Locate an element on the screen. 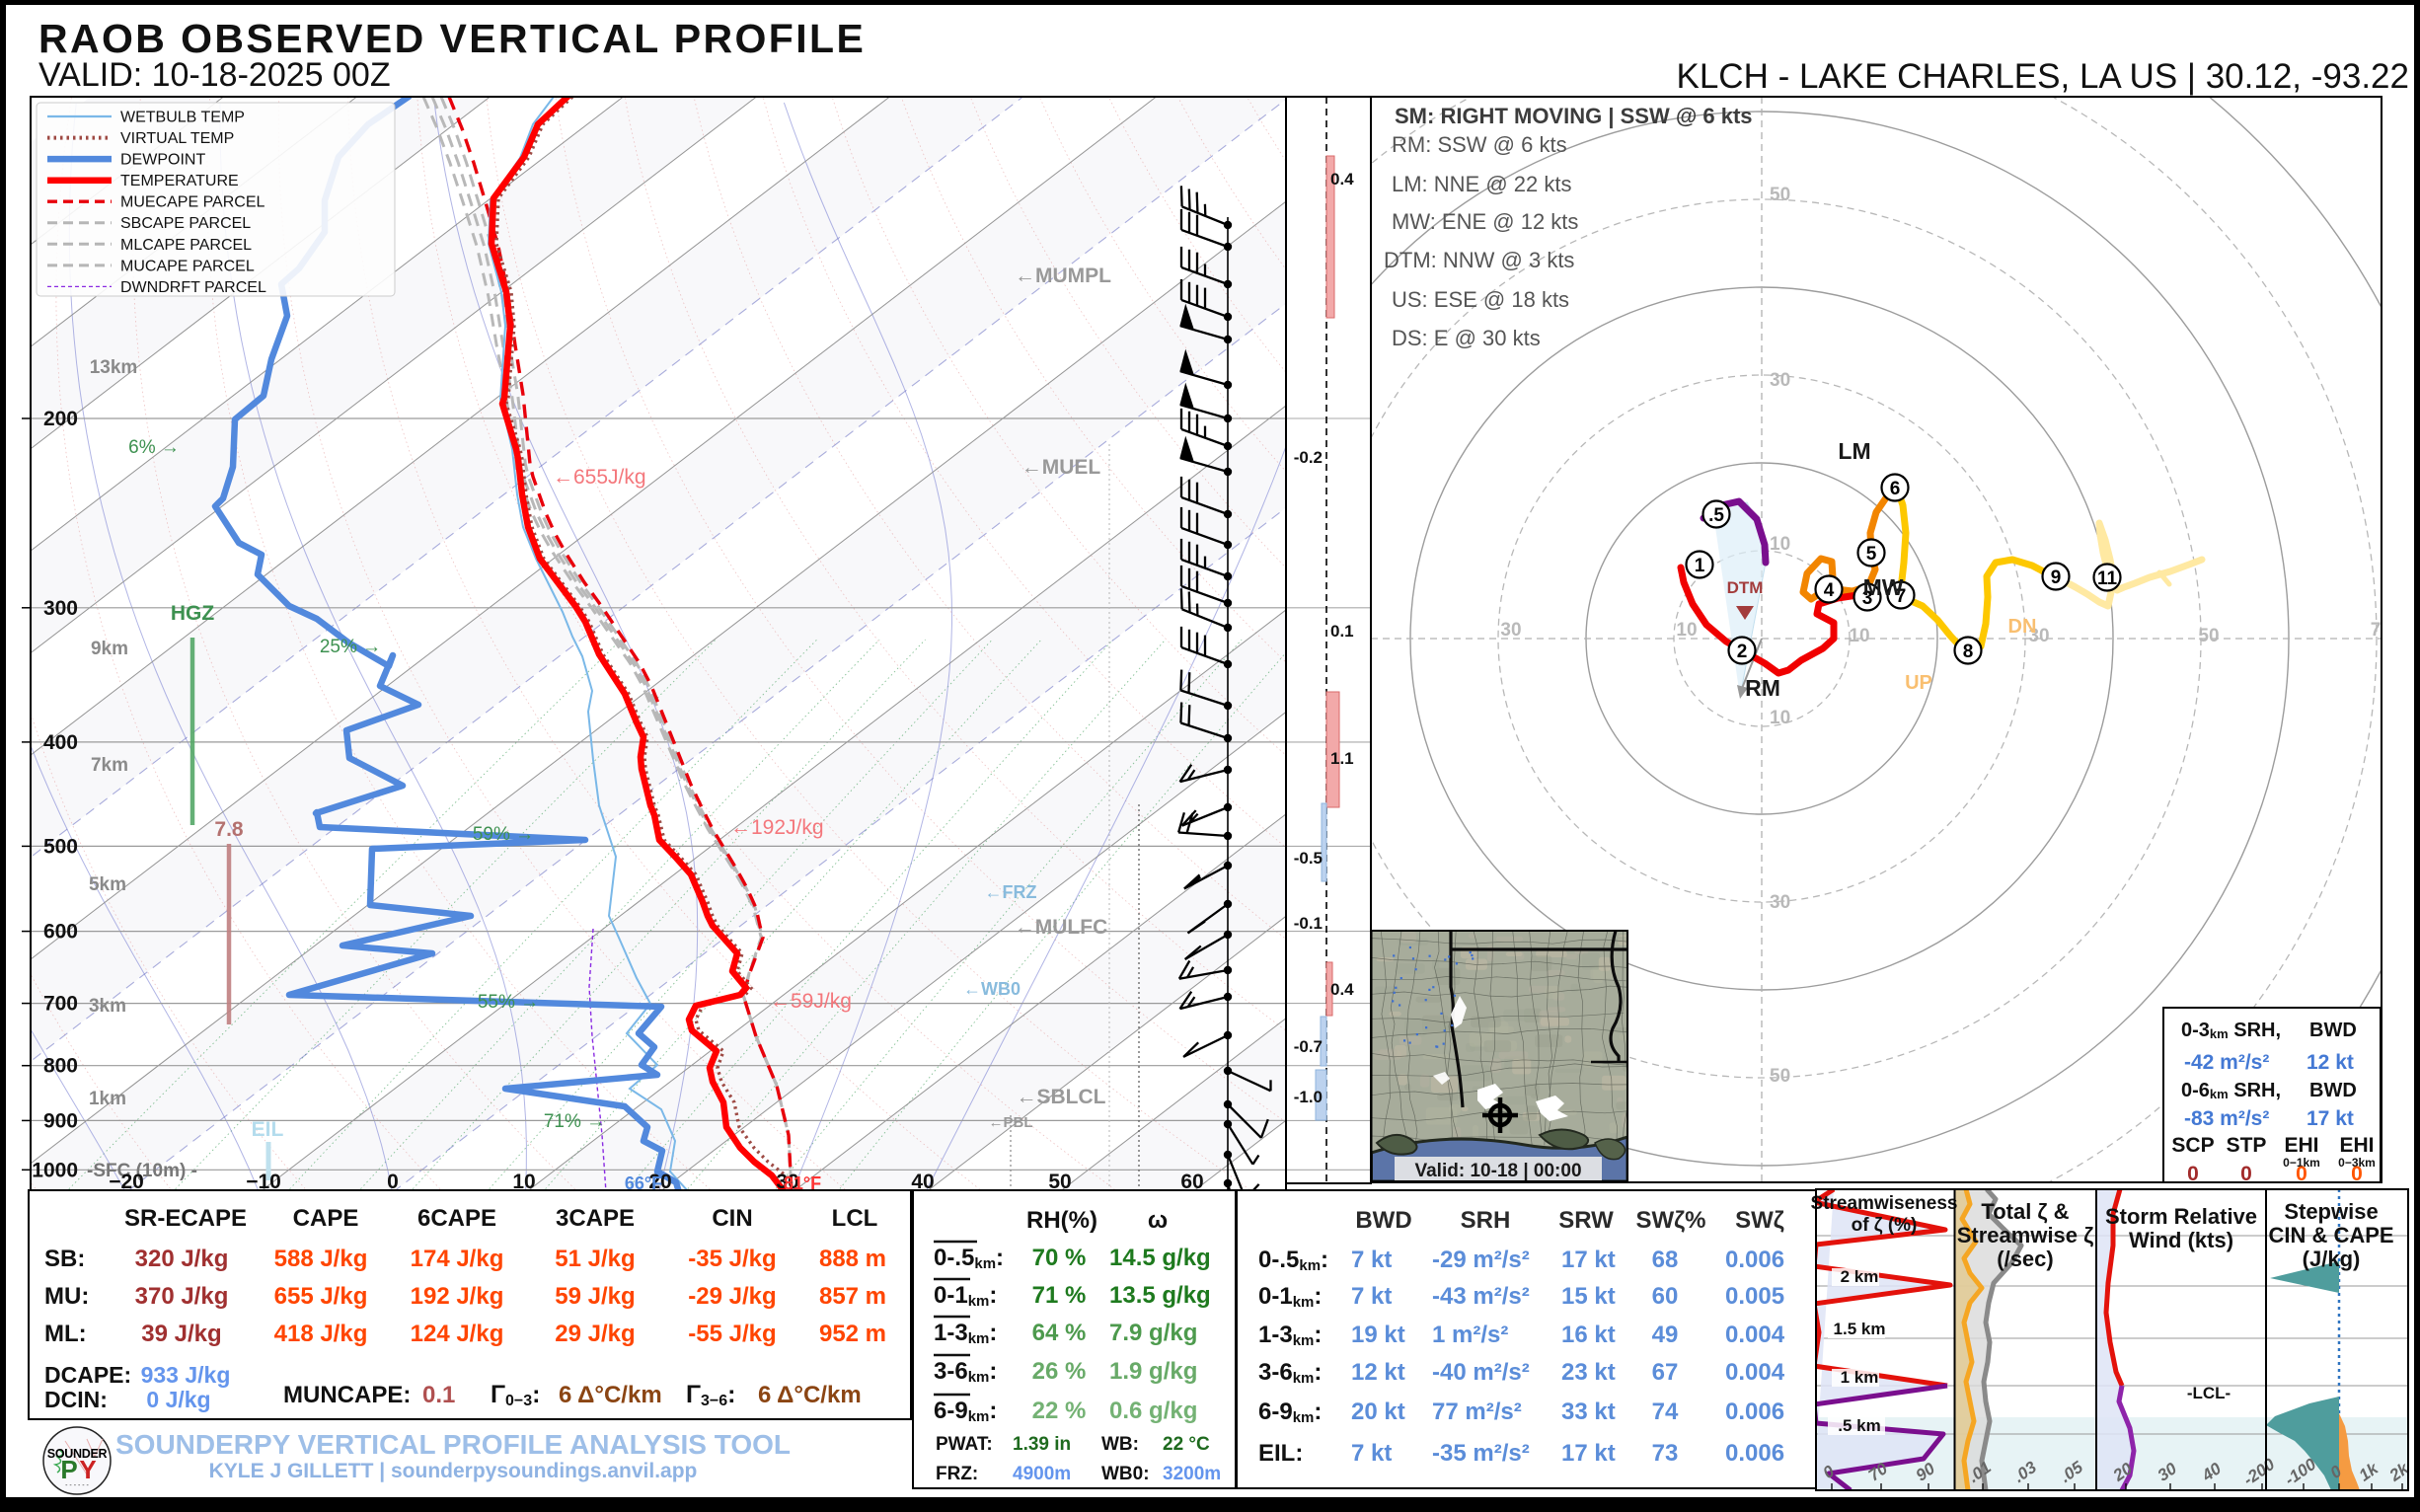 This screenshot has height=1512, width=2420. svg-text: (J/kg) is located at coordinates (2332, 1259).